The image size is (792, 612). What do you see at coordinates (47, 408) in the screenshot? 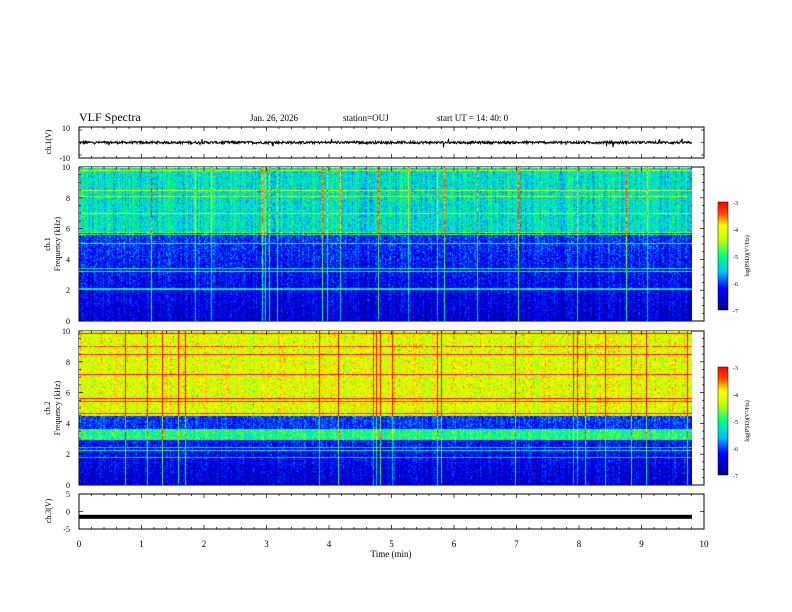
I see `ch2-spec-ylabel-ch: ch.2` at bounding box center [47, 408].